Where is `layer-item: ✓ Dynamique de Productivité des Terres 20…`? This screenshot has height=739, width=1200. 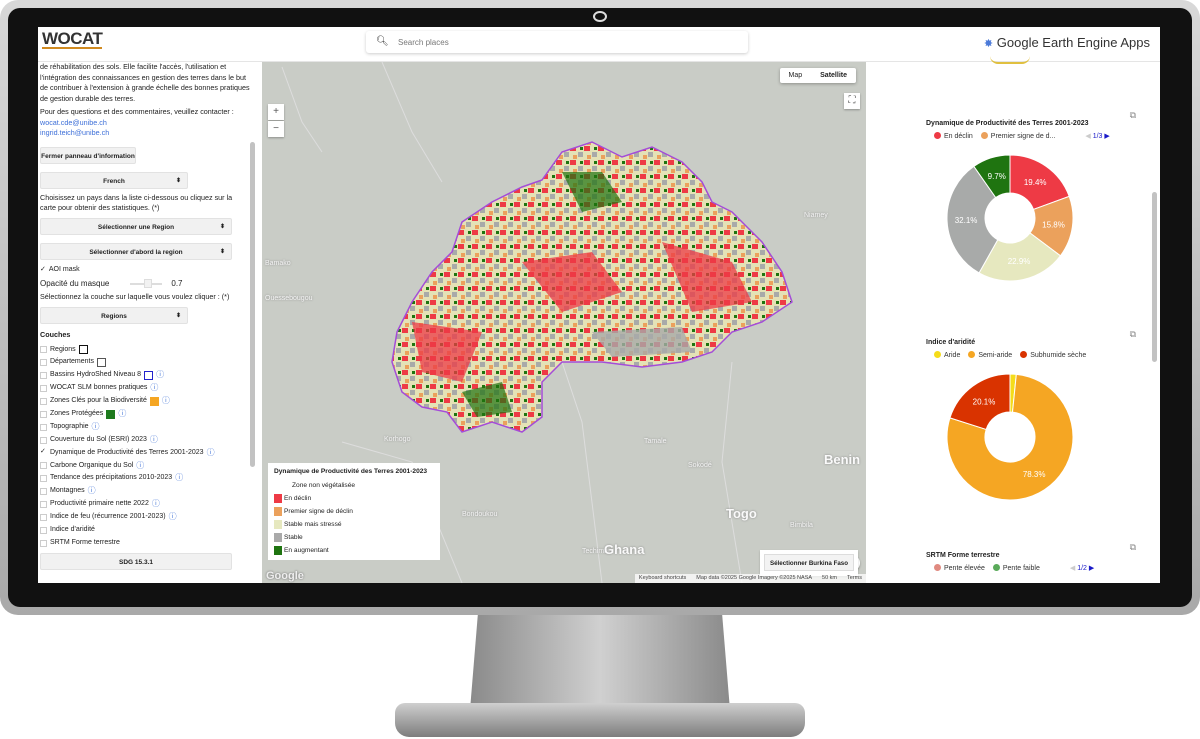
layer-item: ✓ Dynamique de Productivité des Terres 20… is located at coordinates (145, 453).